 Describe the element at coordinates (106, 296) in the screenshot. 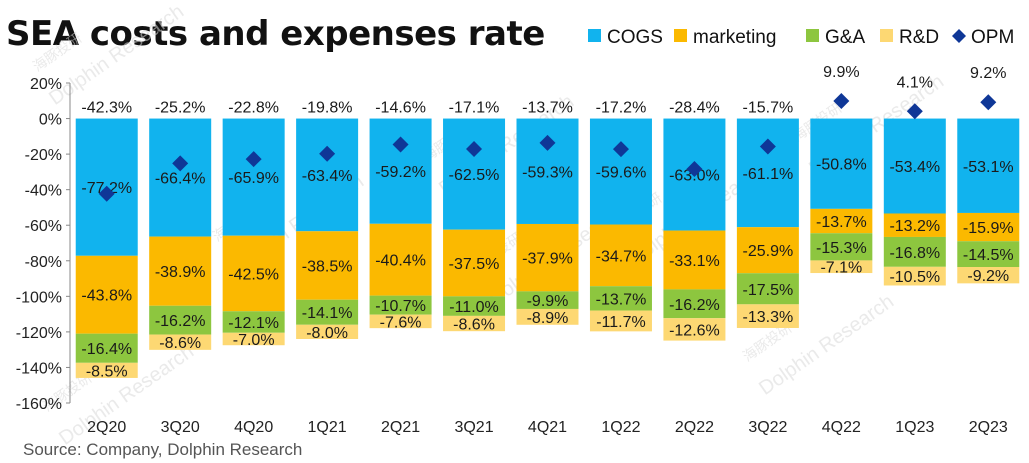

I see `data-label: -43.8%` at that location.